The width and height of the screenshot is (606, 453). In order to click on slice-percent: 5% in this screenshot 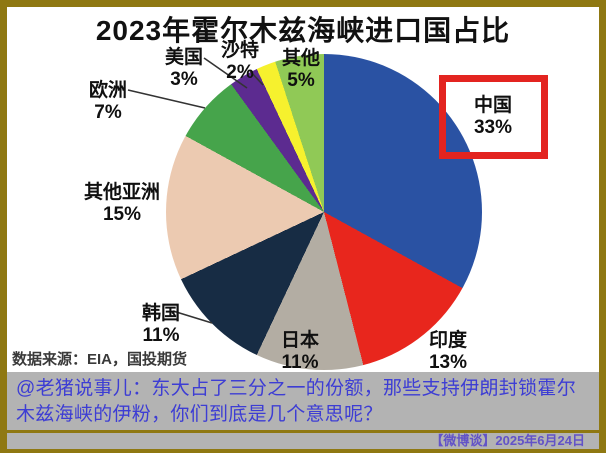, I will do `click(301, 80)`.